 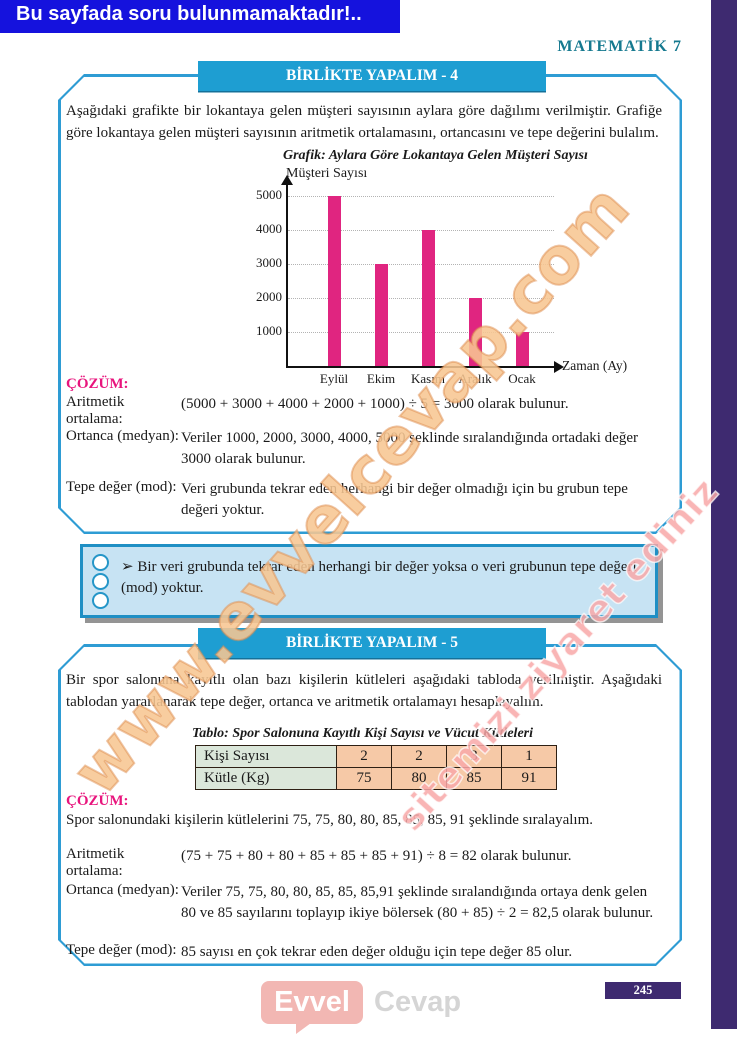 What do you see at coordinates (312, 1002) in the screenshot?
I see `site-logo: Evvel` at bounding box center [312, 1002].